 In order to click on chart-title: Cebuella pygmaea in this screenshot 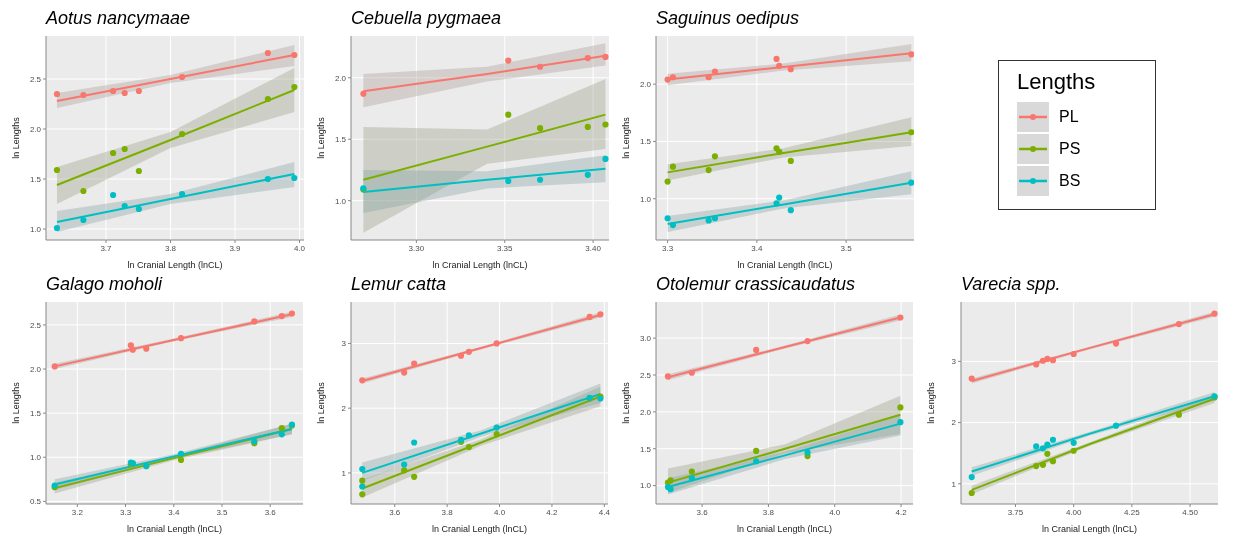, I will do `click(426, 19)`.